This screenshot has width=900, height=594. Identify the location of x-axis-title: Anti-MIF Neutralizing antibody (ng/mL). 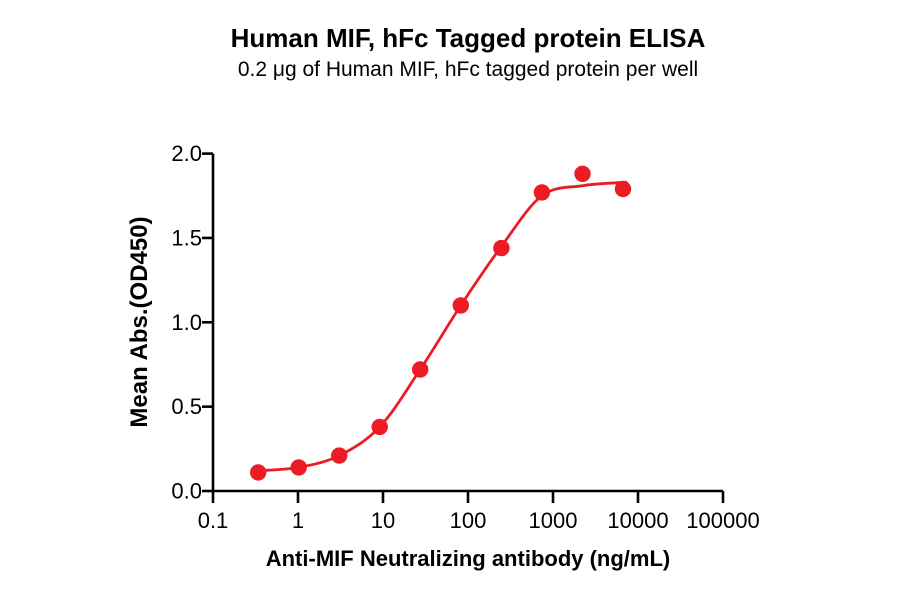
(468, 558).